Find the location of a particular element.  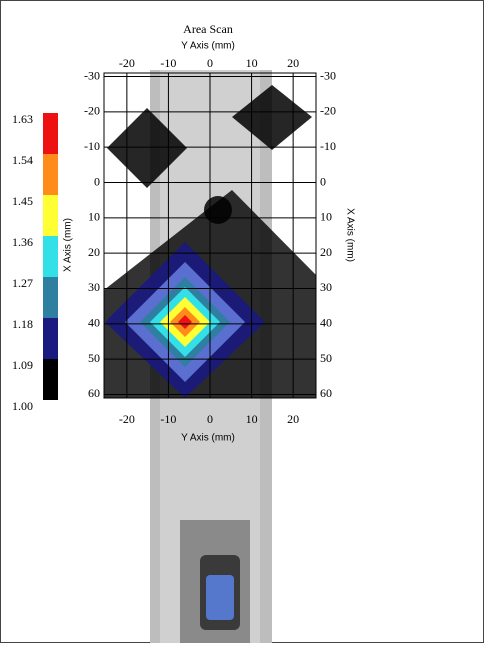

colorbar-label: 1.36 is located at coordinates (22, 242).